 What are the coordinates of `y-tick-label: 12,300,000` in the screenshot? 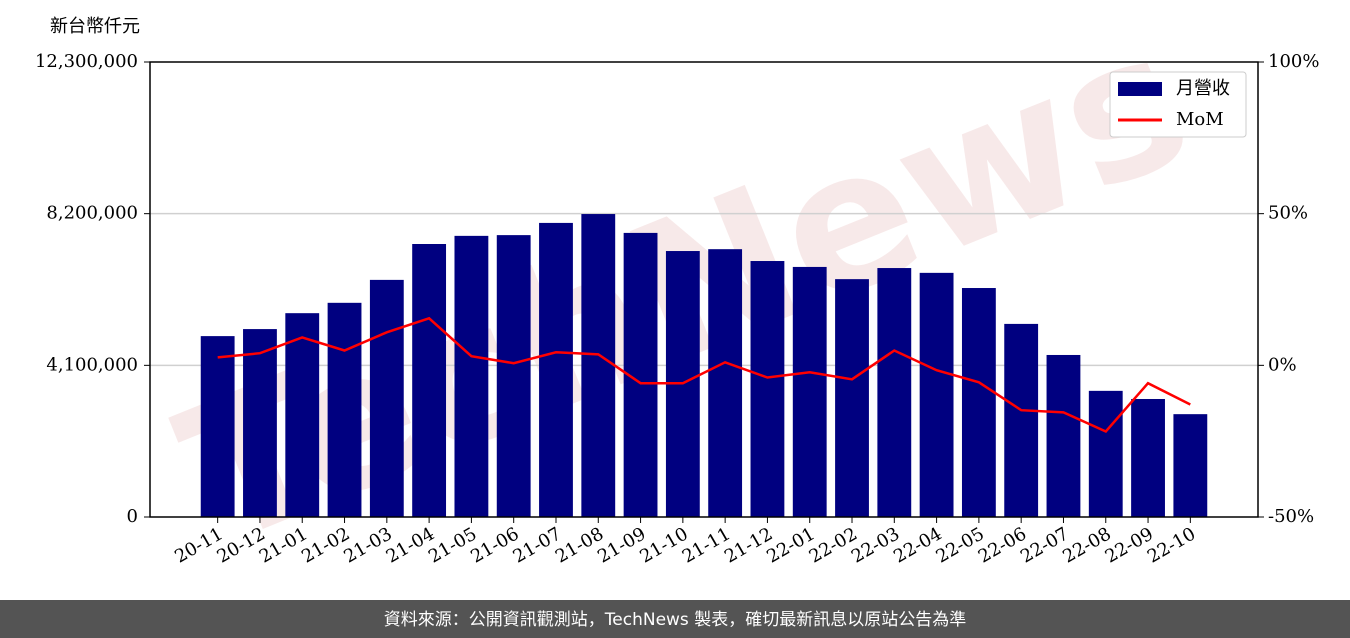 It's located at (86, 61).